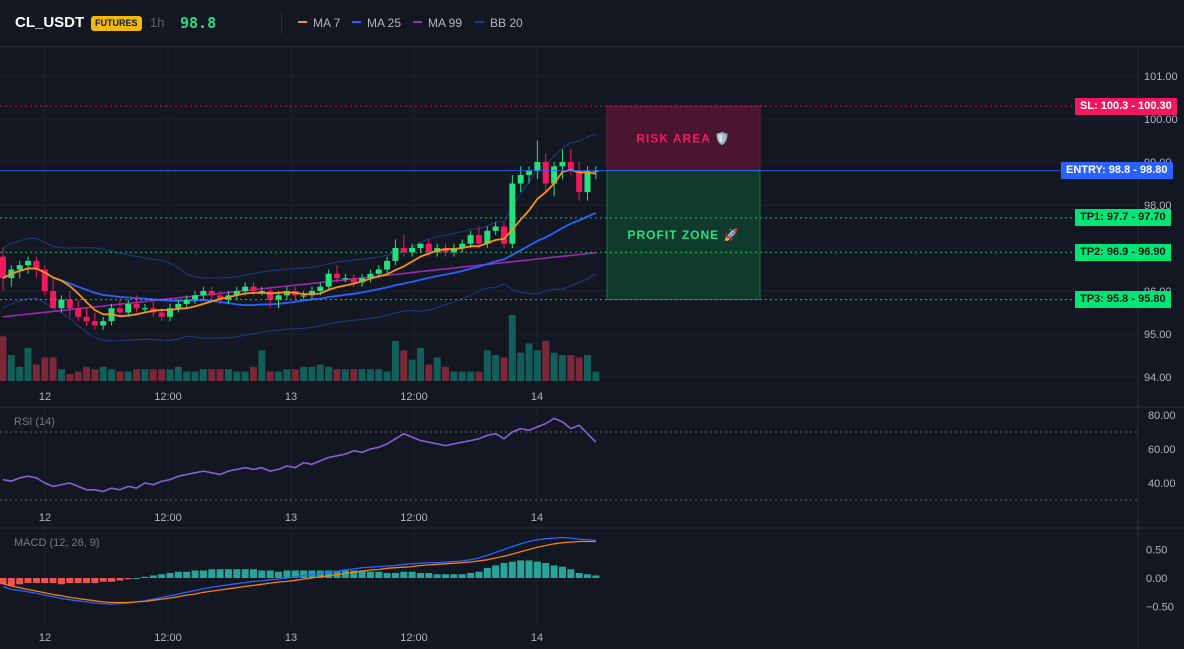 This screenshot has width=1184, height=649. Describe the element at coordinates (1158, 206) in the screenshot. I see `price-tick-3: 98.00` at that location.